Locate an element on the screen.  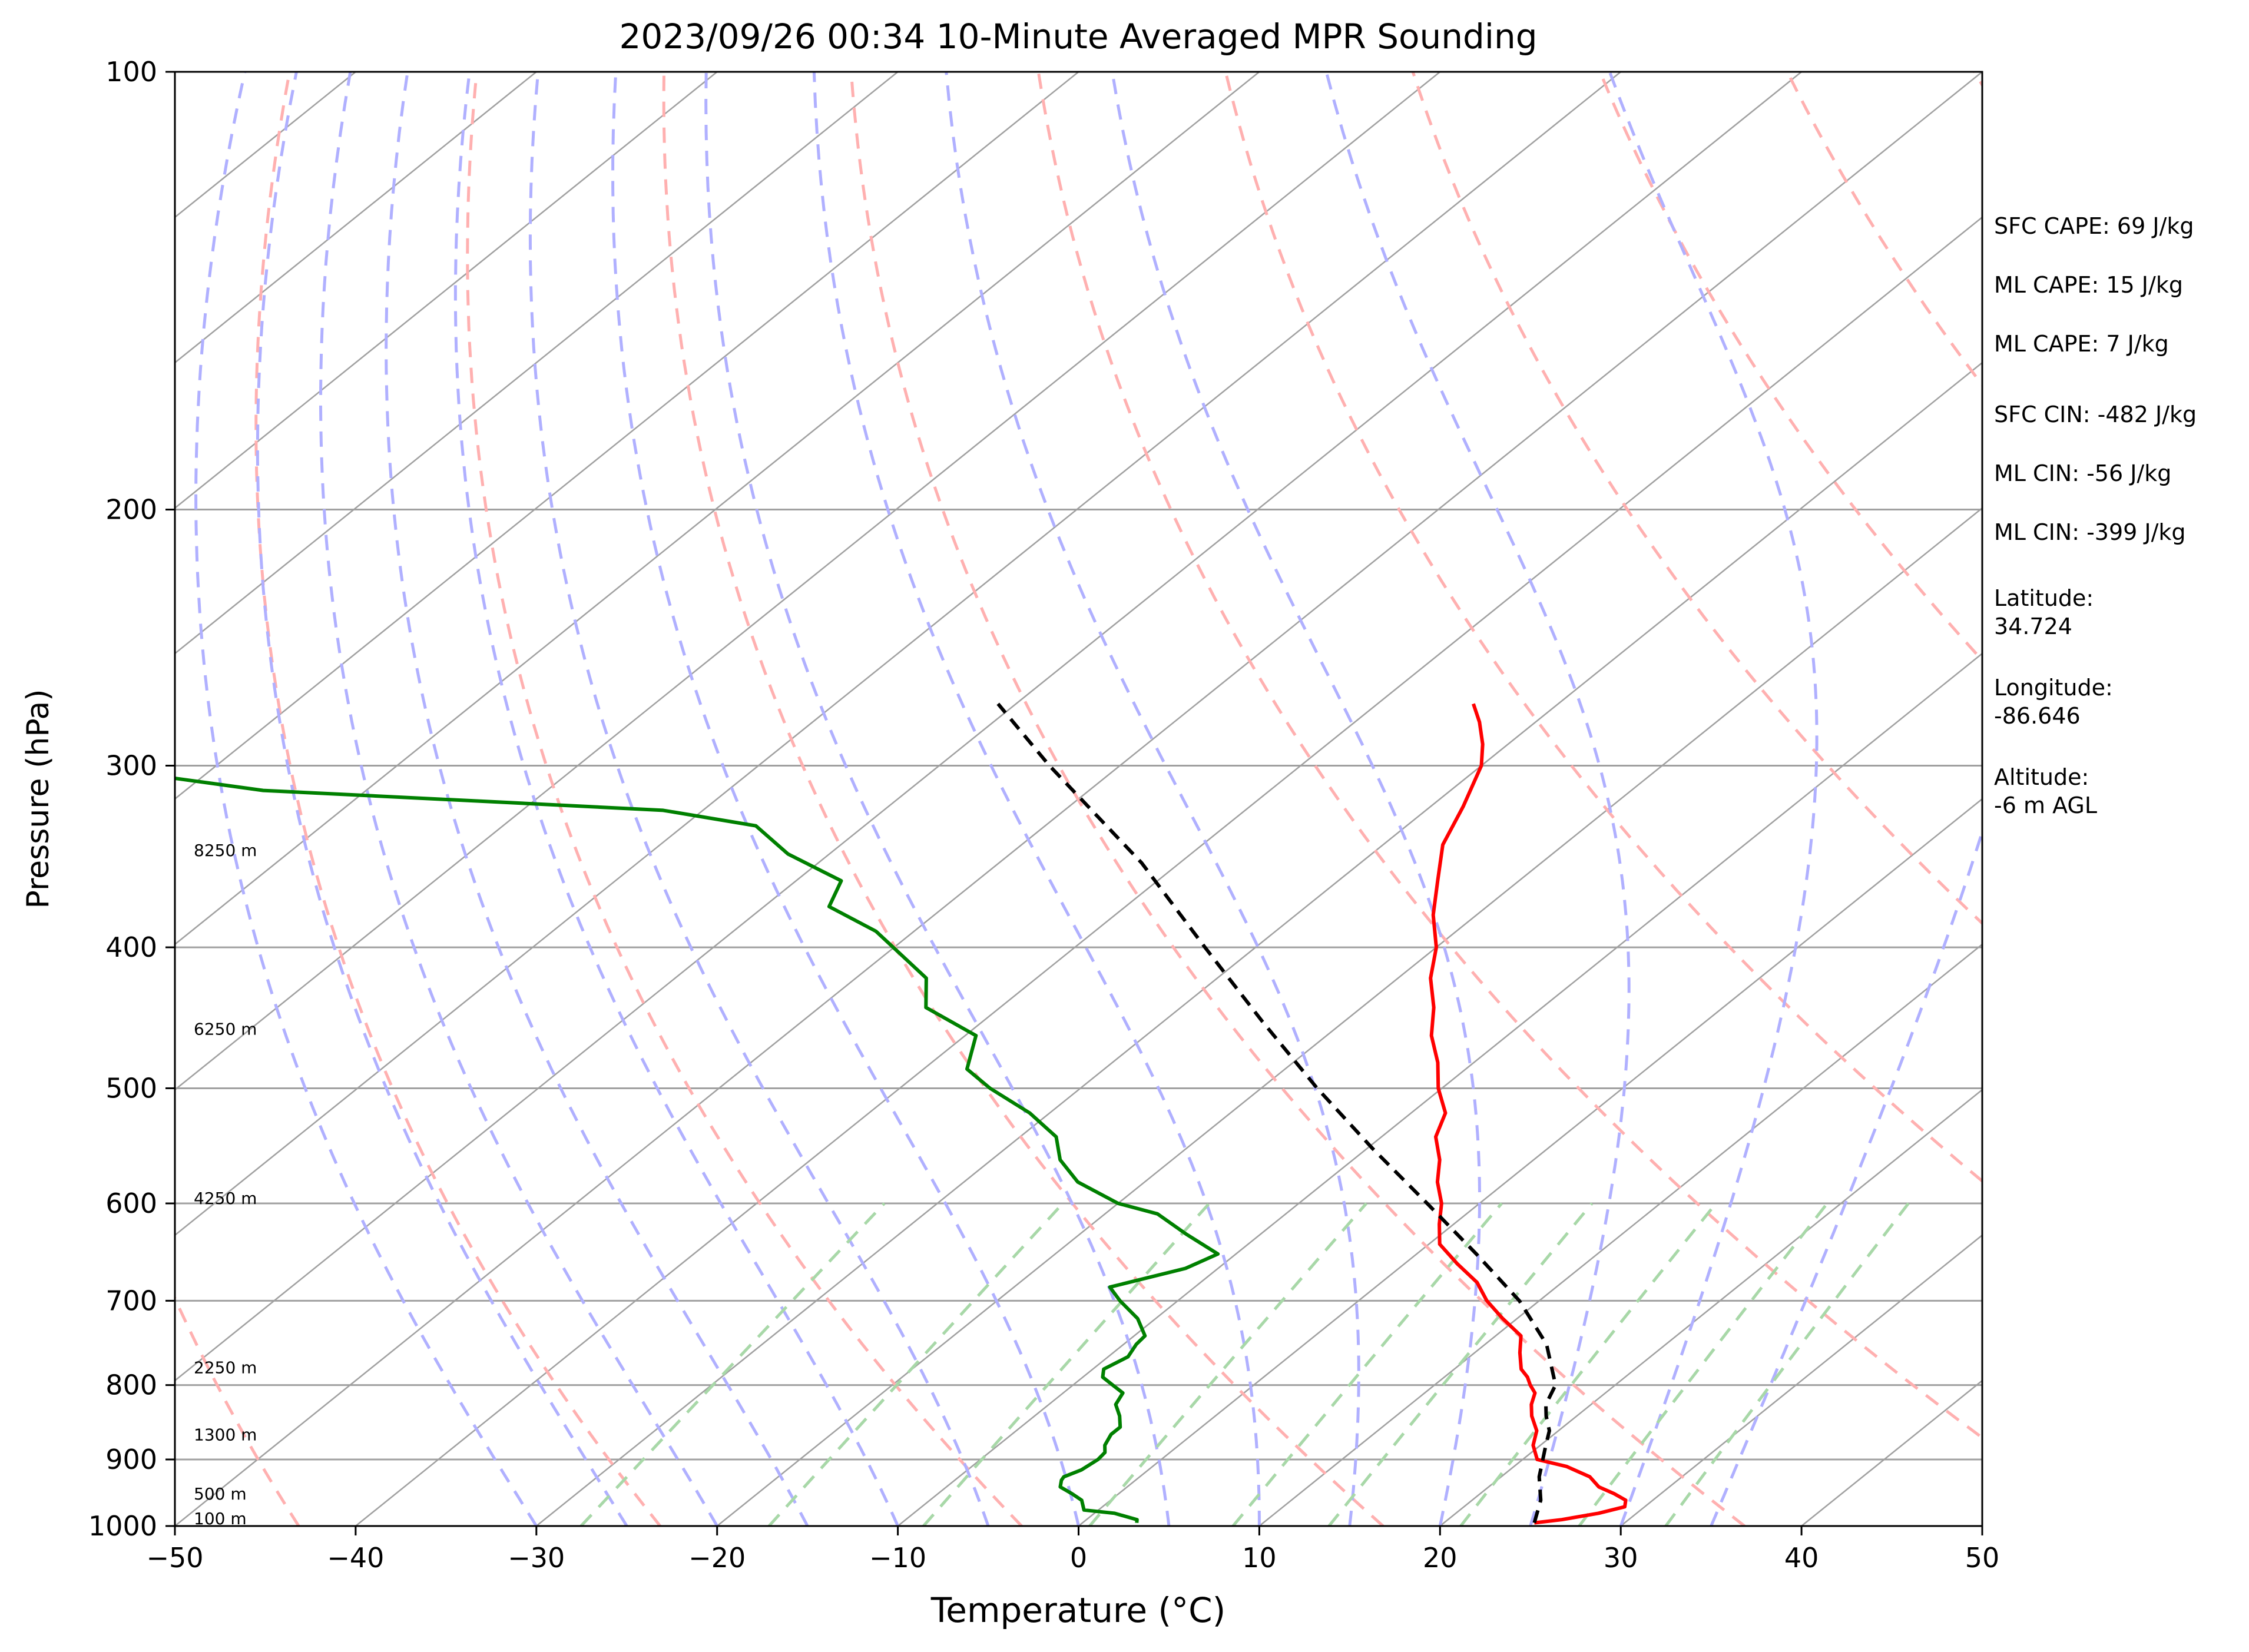
x-tick-label: 10 is located at coordinates (1259, 1558).